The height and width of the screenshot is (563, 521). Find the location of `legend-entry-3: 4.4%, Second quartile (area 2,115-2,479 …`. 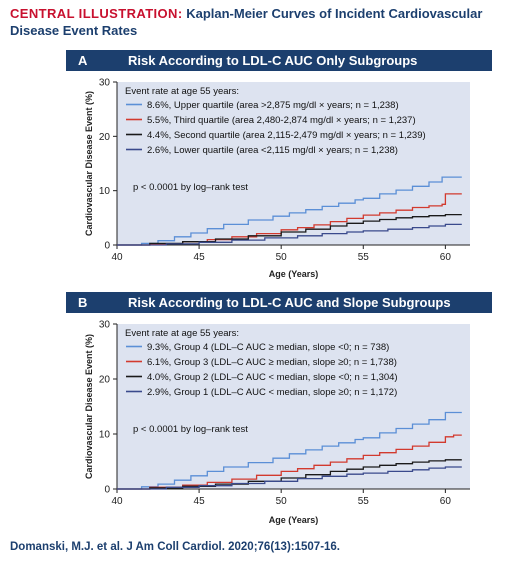

legend-entry-3: 4.4%, Second quartile (area 2,115-2,479 … is located at coordinates (286, 135).